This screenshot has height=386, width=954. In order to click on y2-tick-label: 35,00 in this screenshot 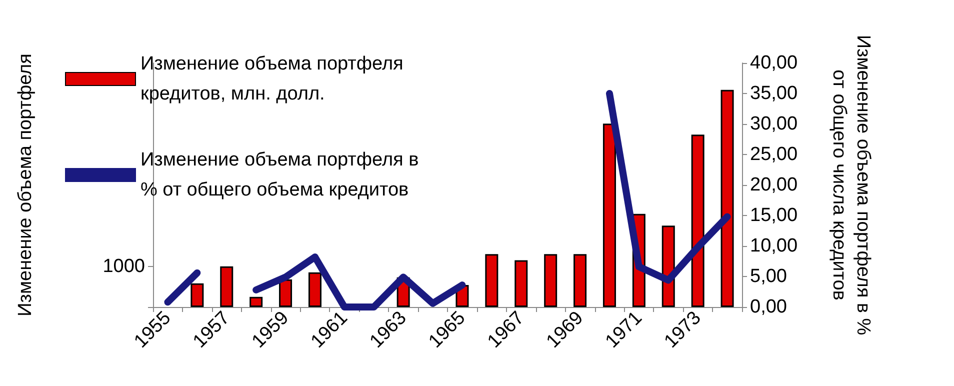, I will do `click(774, 93)`.